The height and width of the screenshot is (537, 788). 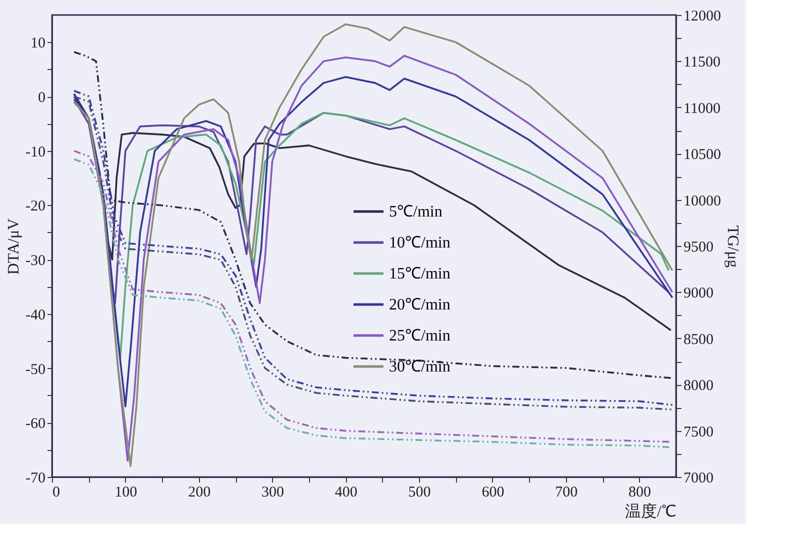 I want to click on y2-tick-label: 11000, so click(x=702, y=108).